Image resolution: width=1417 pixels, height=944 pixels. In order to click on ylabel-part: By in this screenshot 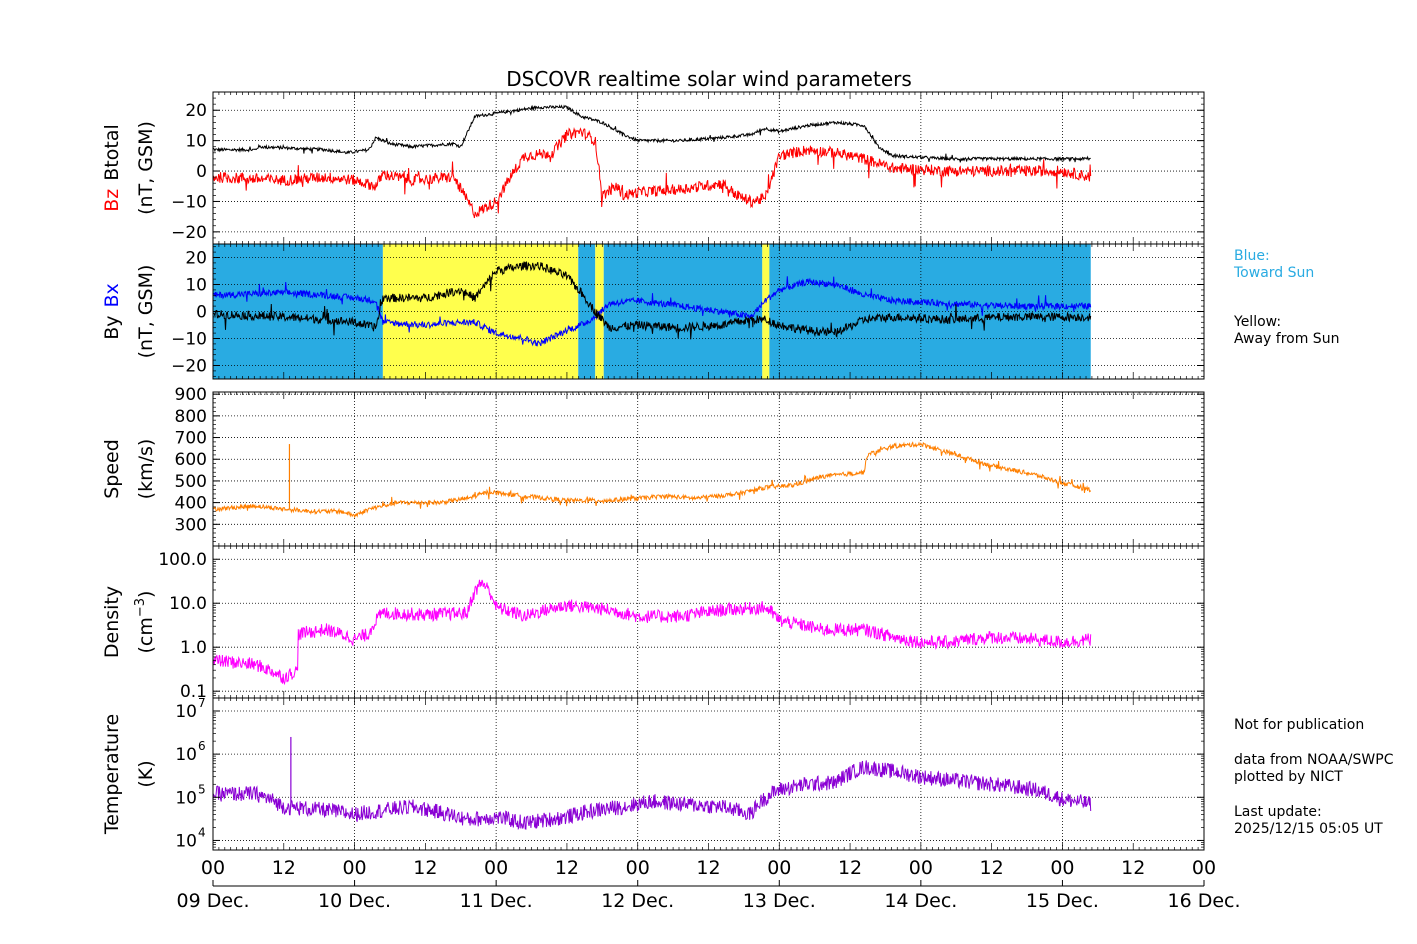, I will do `click(112, 328)`.